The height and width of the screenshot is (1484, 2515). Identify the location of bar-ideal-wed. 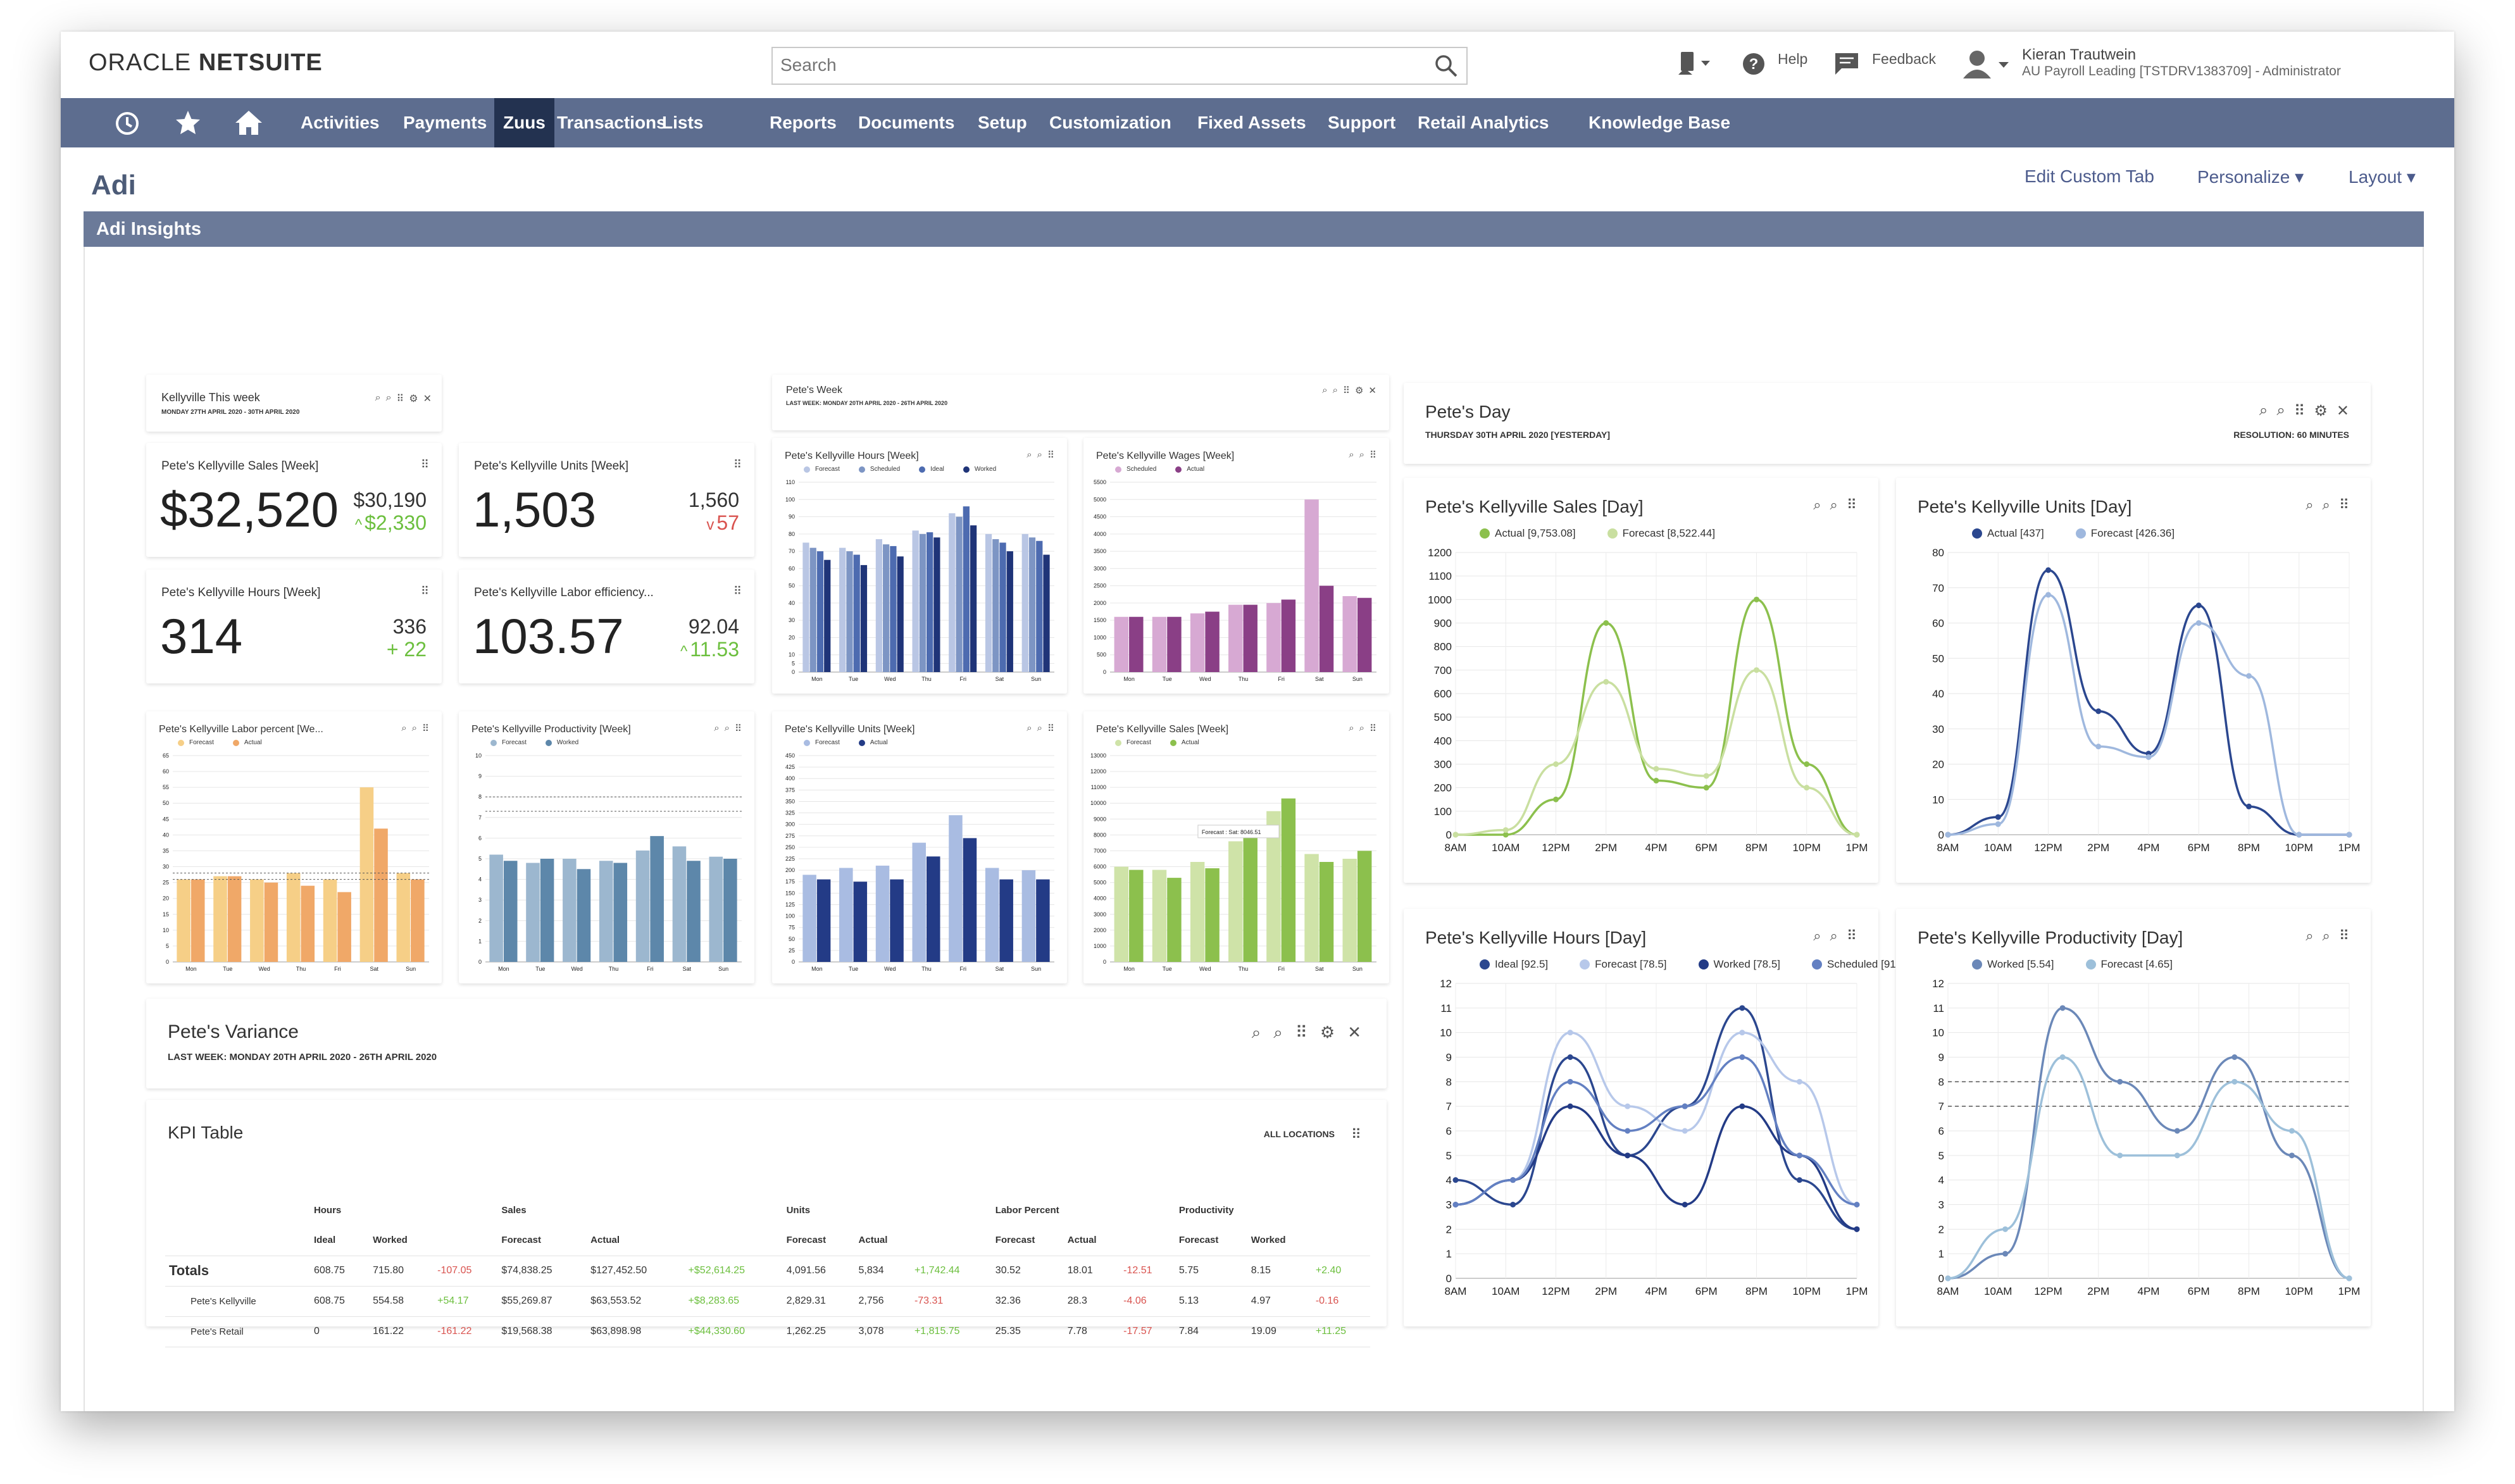
(893, 609).